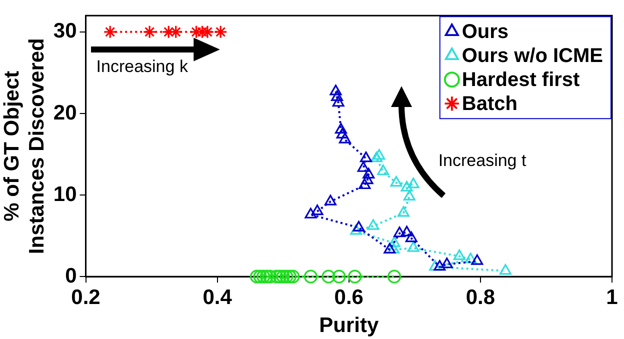  Describe the element at coordinates (482, 161) in the screenshot. I see `annotation: Increasing t` at that location.